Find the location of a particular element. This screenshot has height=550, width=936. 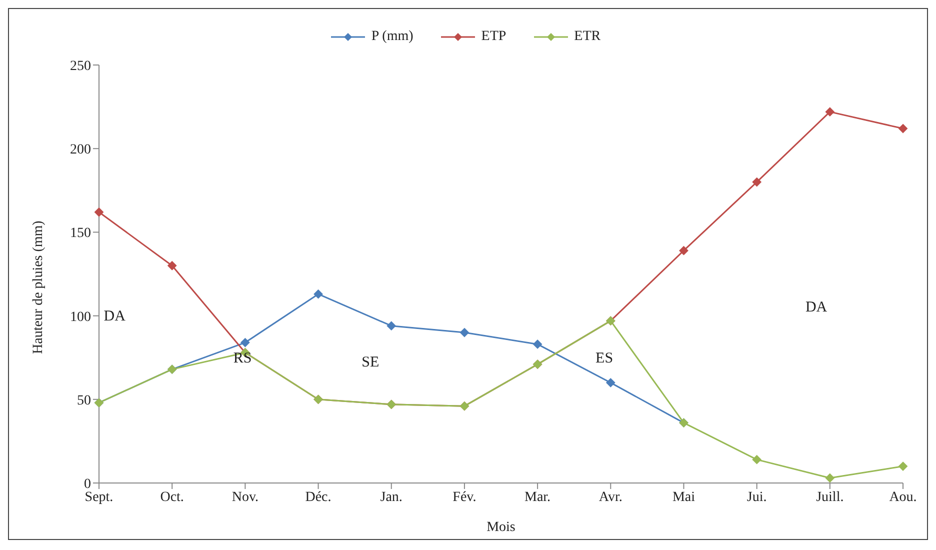

annotation: SE is located at coordinates (371, 363).